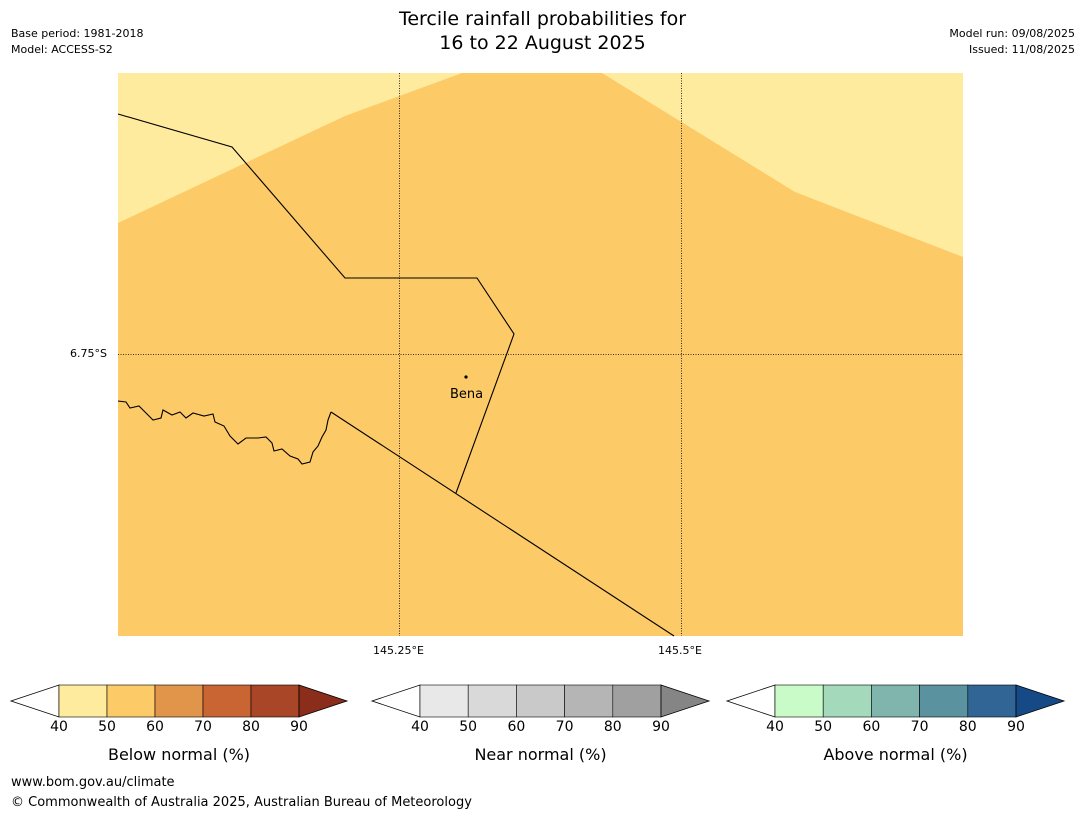  What do you see at coordinates (299, 727) in the screenshot?
I see `below-colorbar-tick: 90` at bounding box center [299, 727].